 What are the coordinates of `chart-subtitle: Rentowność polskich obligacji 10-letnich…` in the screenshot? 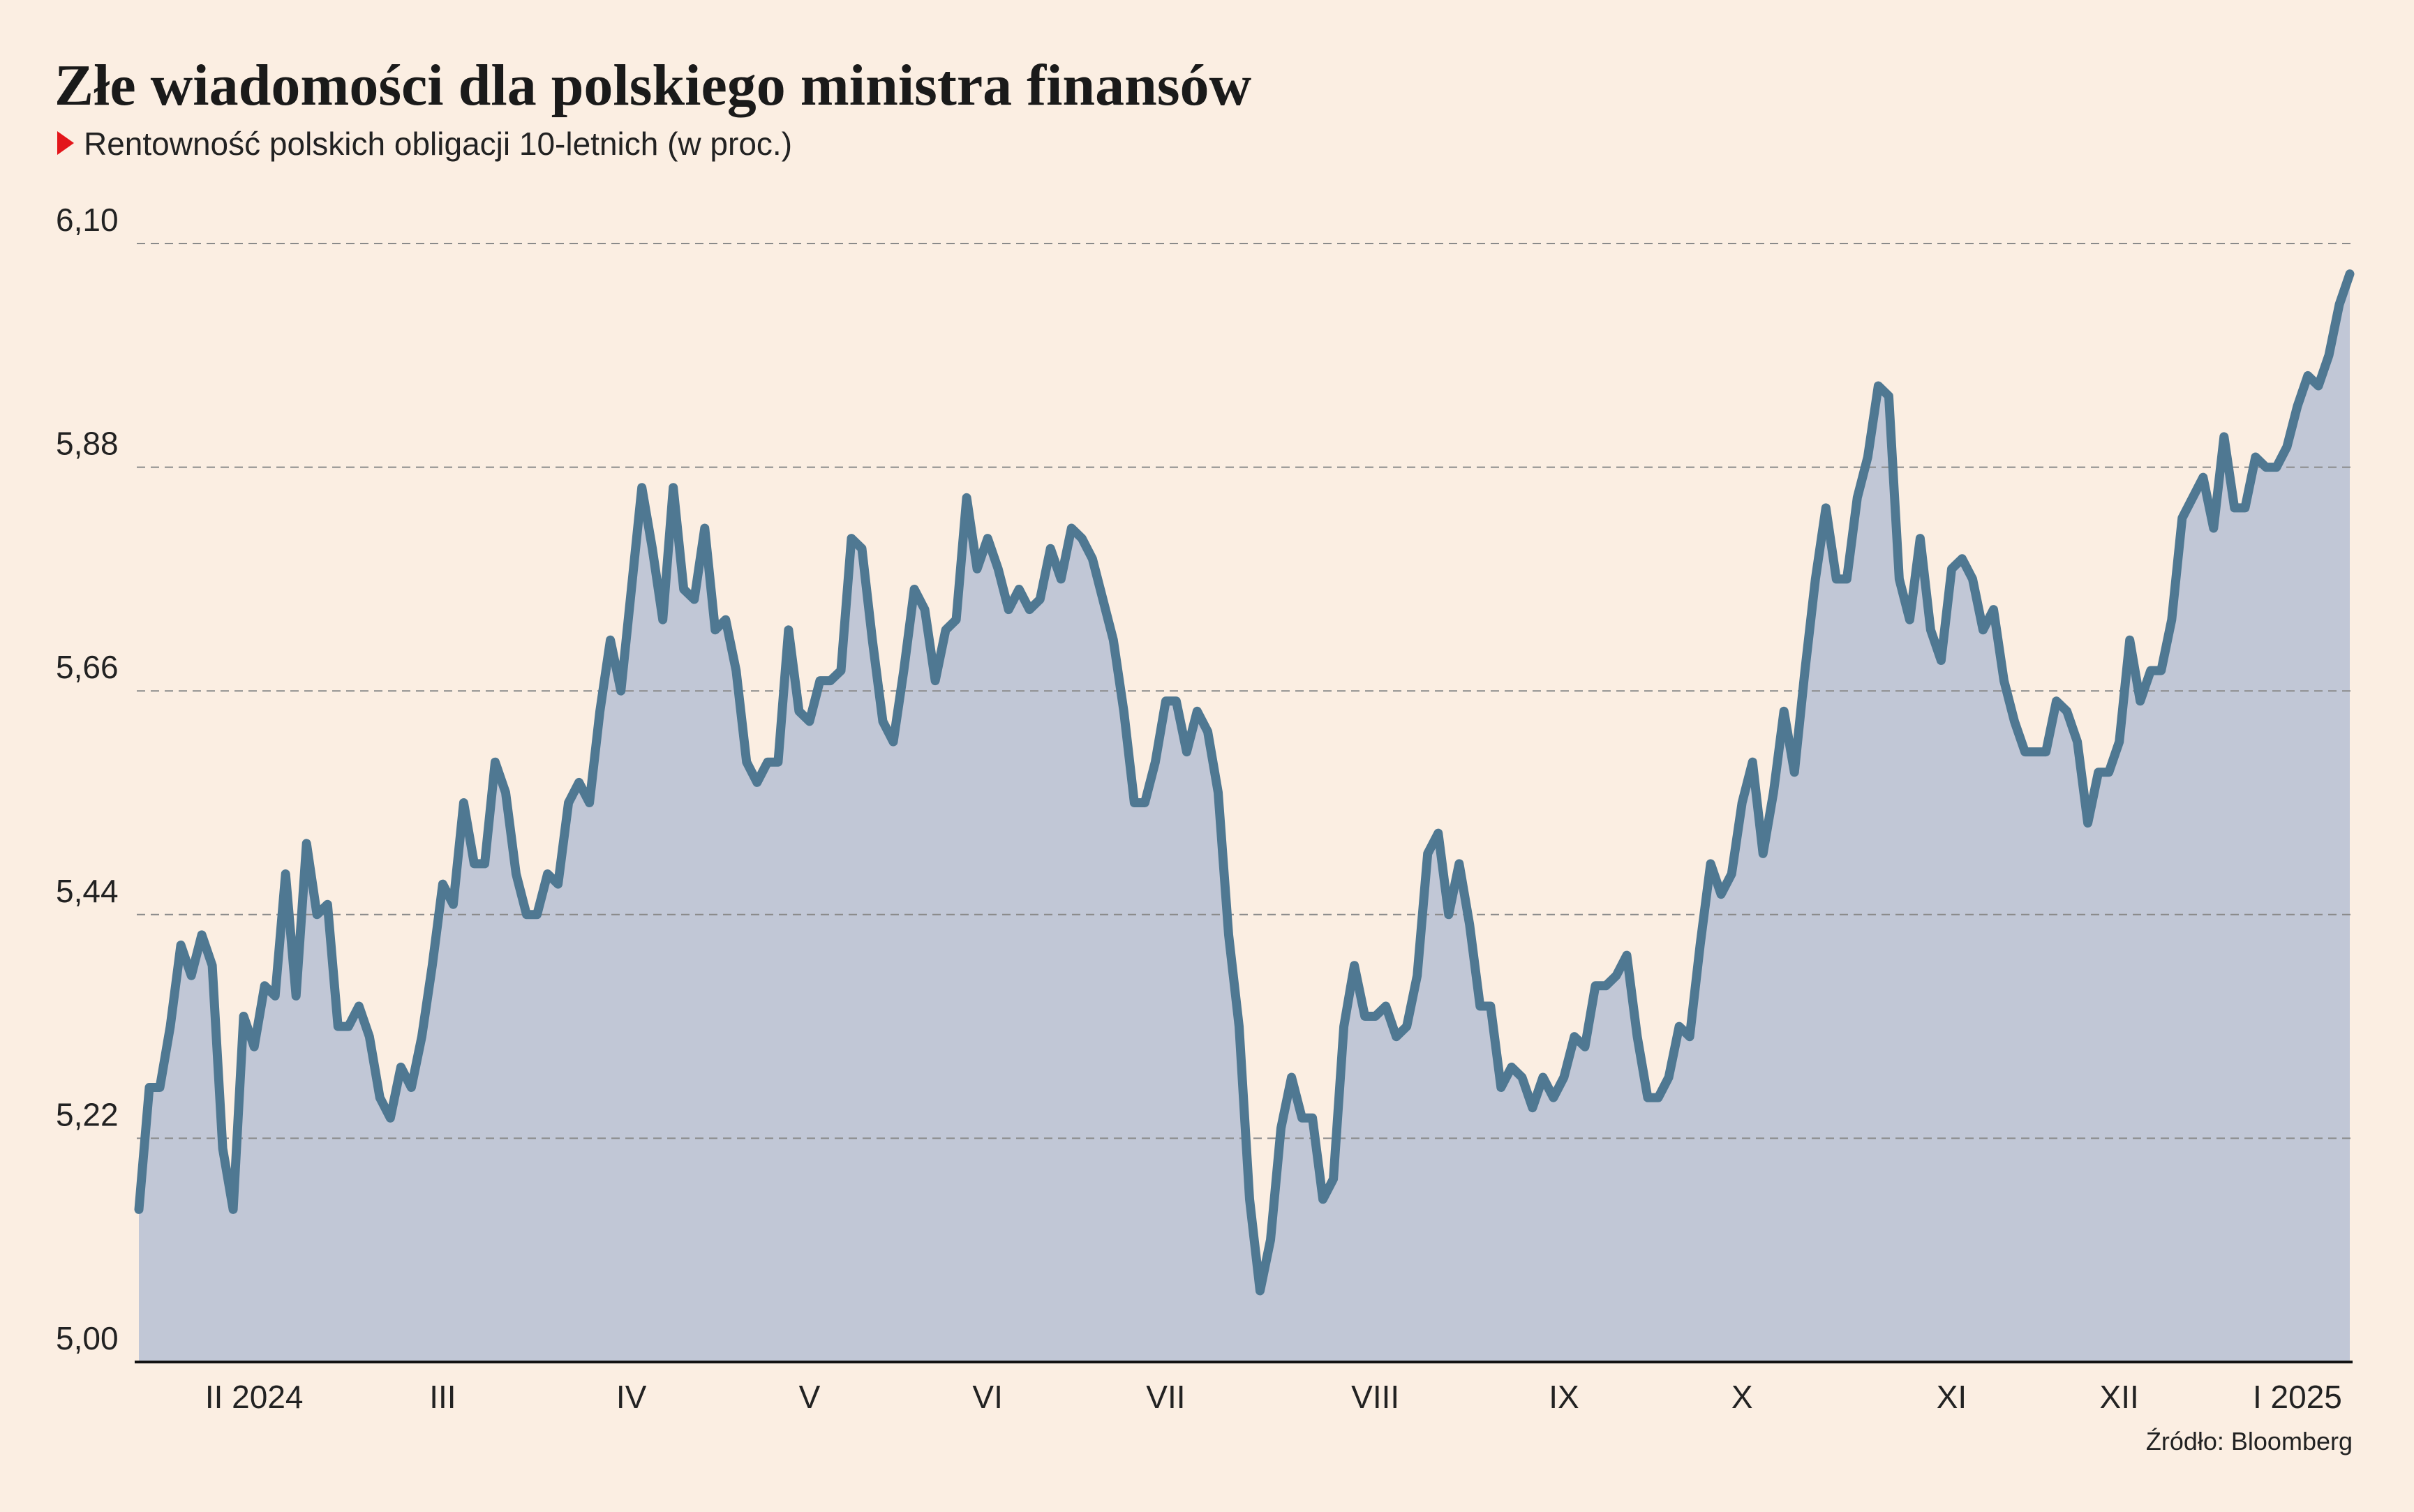 It's located at (438, 144).